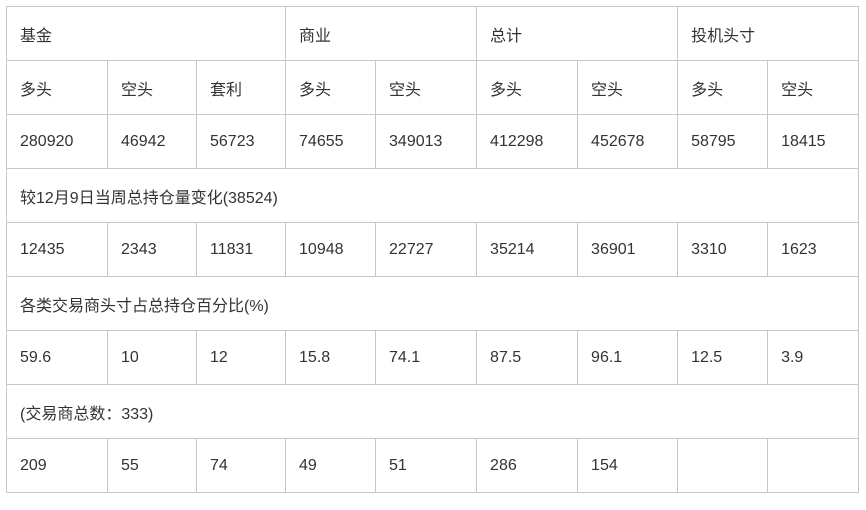 The width and height of the screenshot is (866, 510). I want to click on table-cell: 96.1, so click(628, 357).